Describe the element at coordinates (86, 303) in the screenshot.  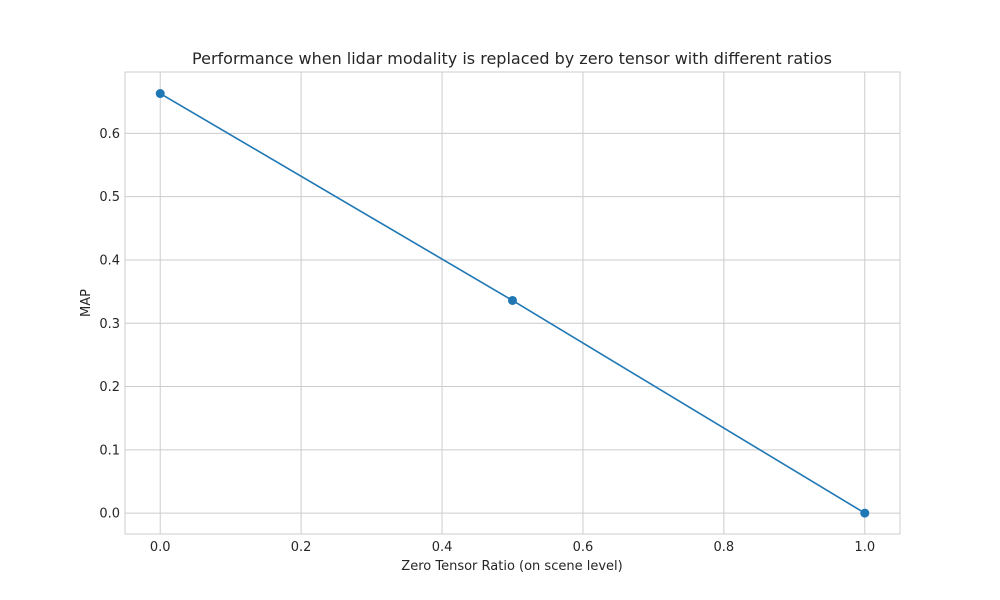
I see `y-axis-label: MAP` at that location.